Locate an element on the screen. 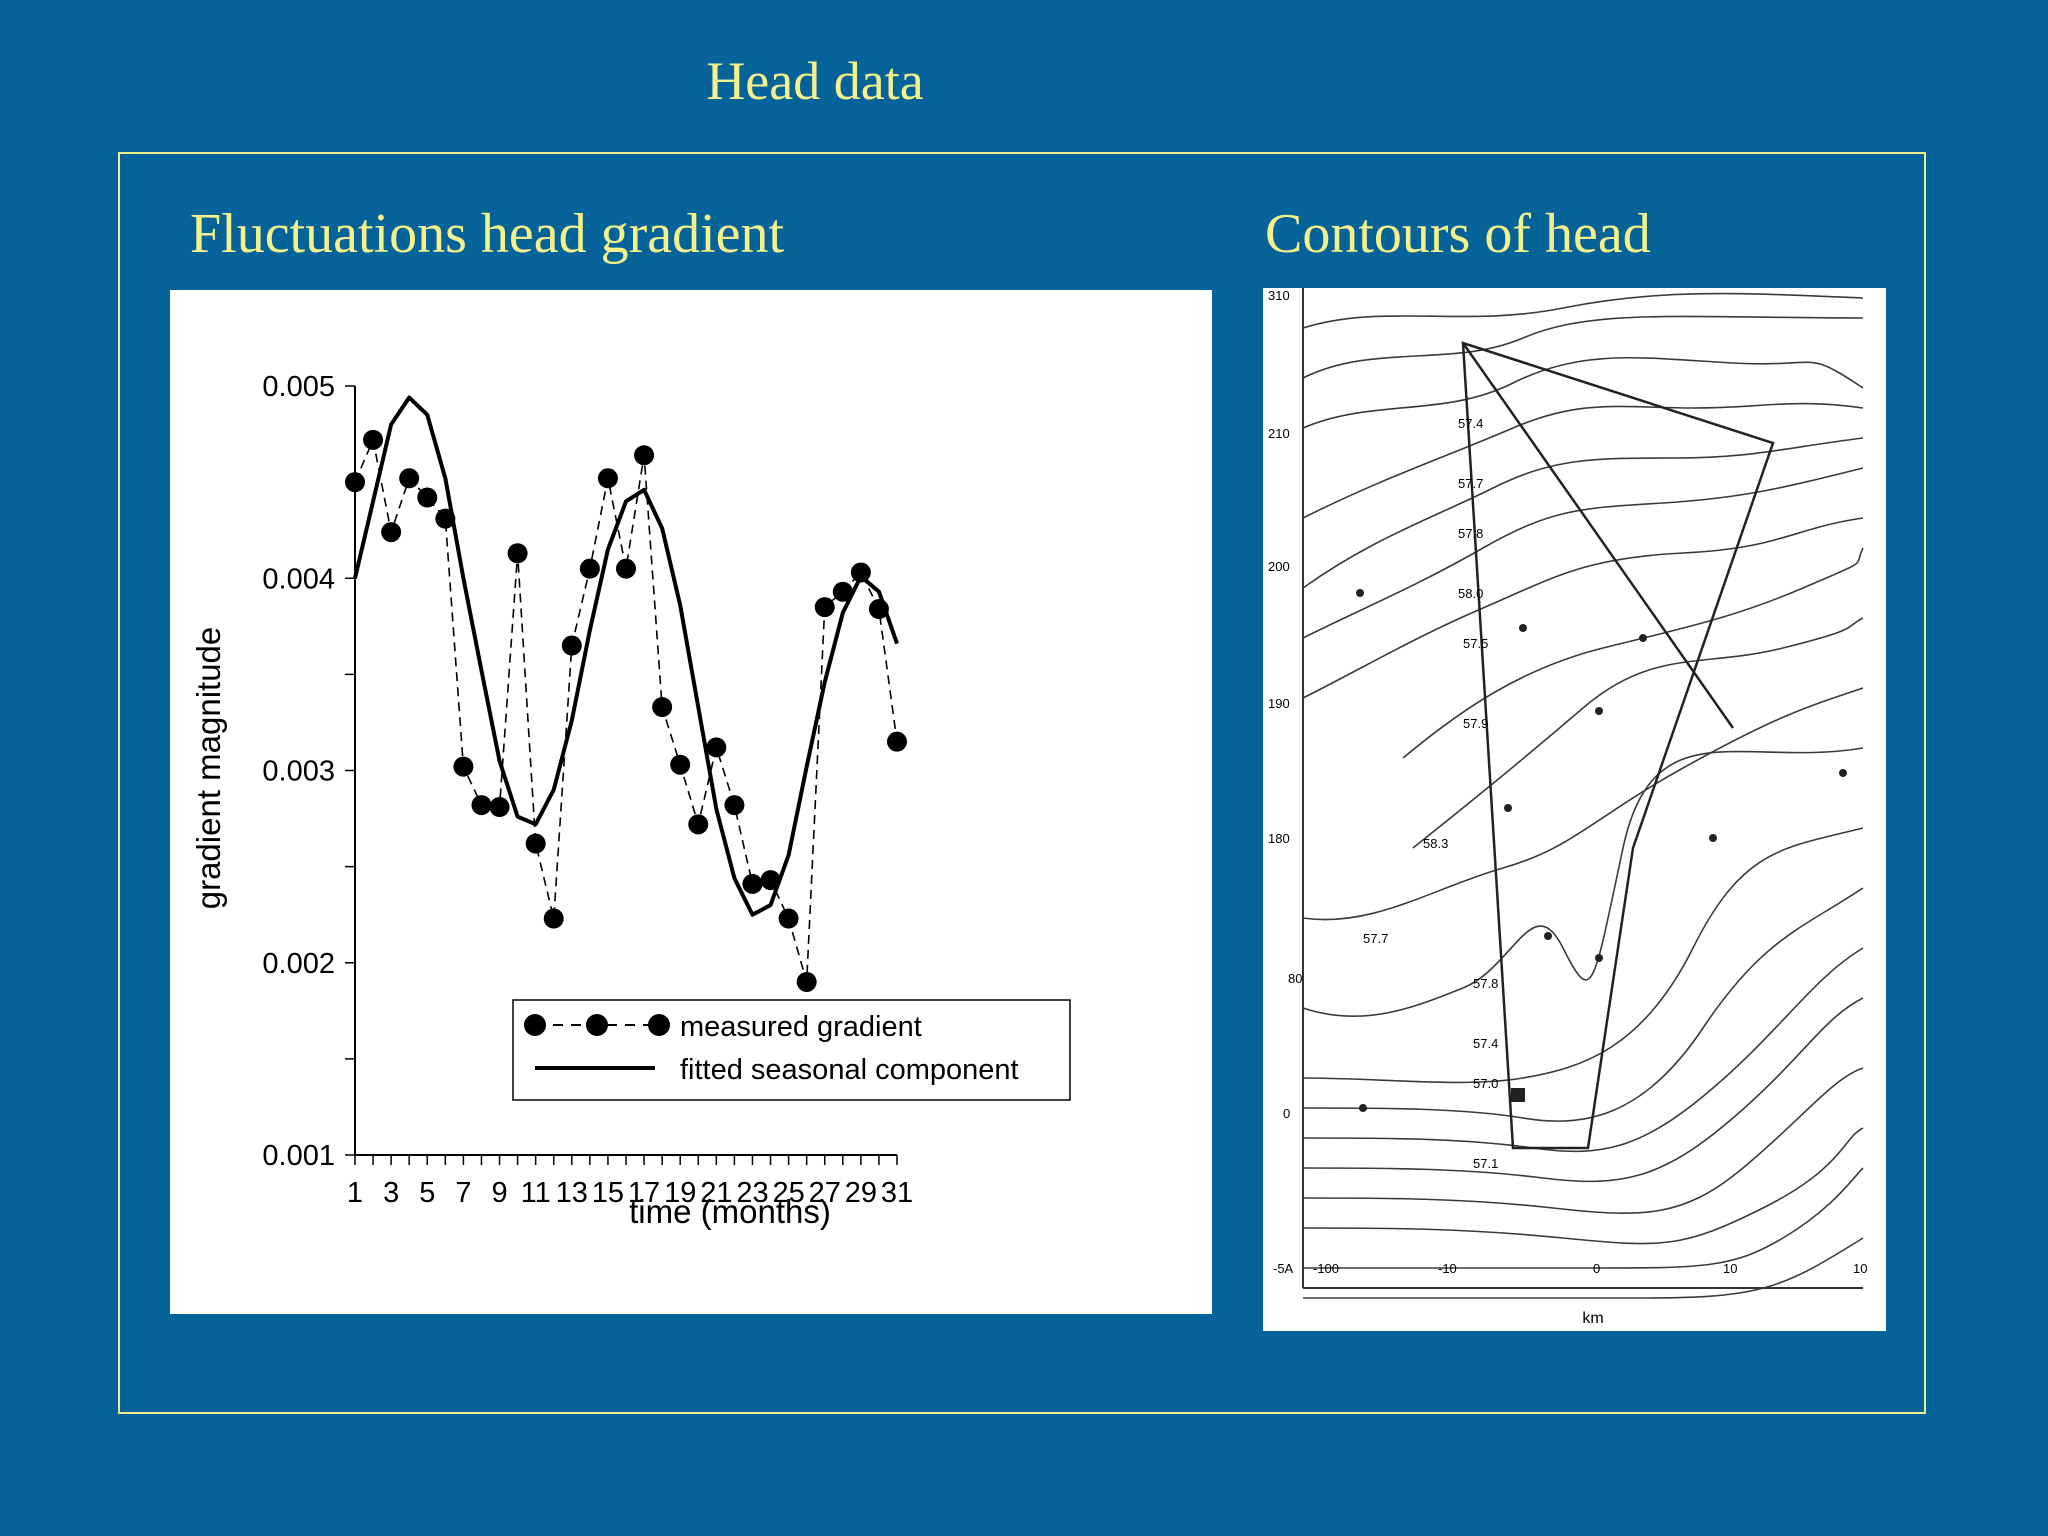 The height and width of the screenshot is (1536, 2048). contour-label: 58.3 is located at coordinates (1435, 843).